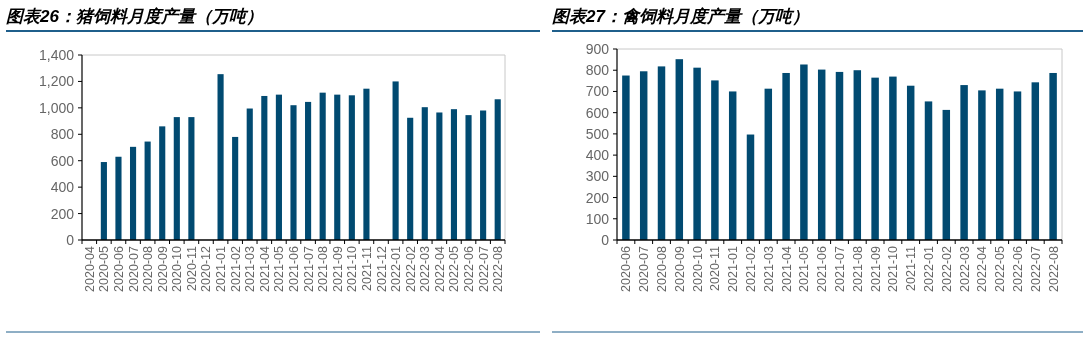 This screenshot has width=1086, height=356. What do you see at coordinates (89, 268) in the screenshot?
I see `x-tick-label: 2020-04` at bounding box center [89, 268].